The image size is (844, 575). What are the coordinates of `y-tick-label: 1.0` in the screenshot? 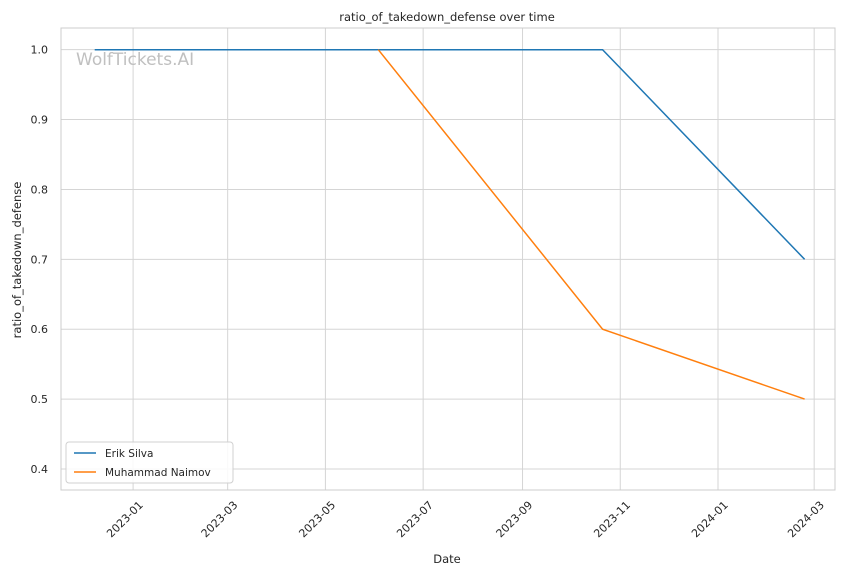 It's located at (40, 50).